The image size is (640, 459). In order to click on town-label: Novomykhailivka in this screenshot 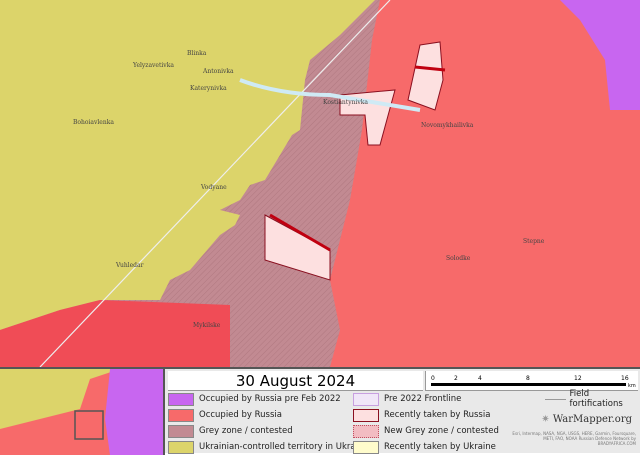, I will do `click(447, 125)`.